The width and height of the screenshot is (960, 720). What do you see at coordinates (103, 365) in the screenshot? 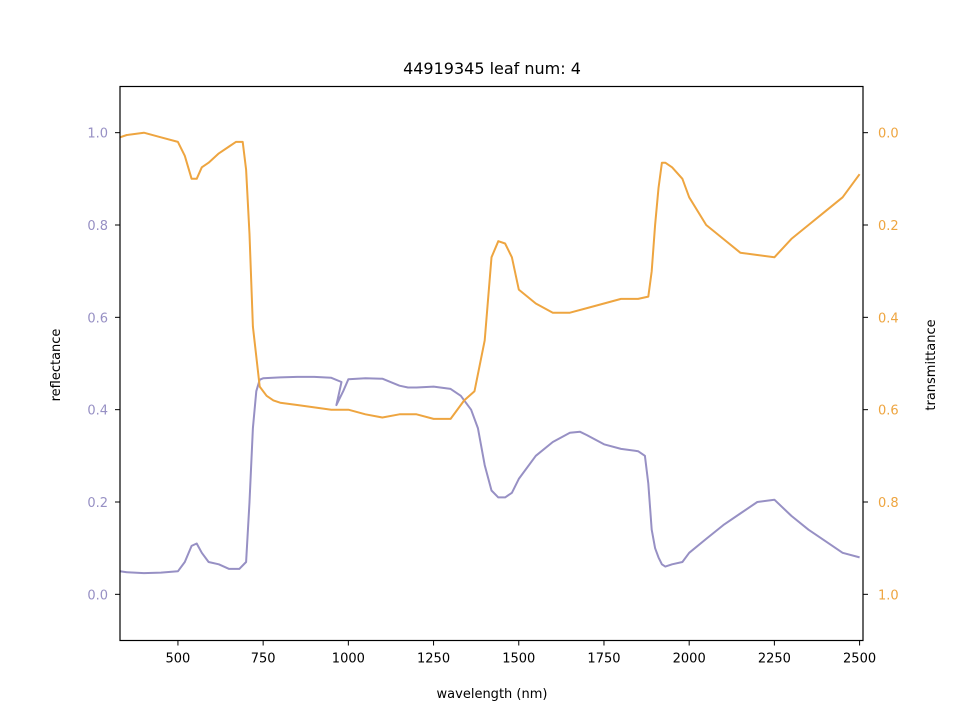
I see `left-axis: 0.0 0.2 0.4 0.6 0.8 1.0` at bounding box center [103, 365].